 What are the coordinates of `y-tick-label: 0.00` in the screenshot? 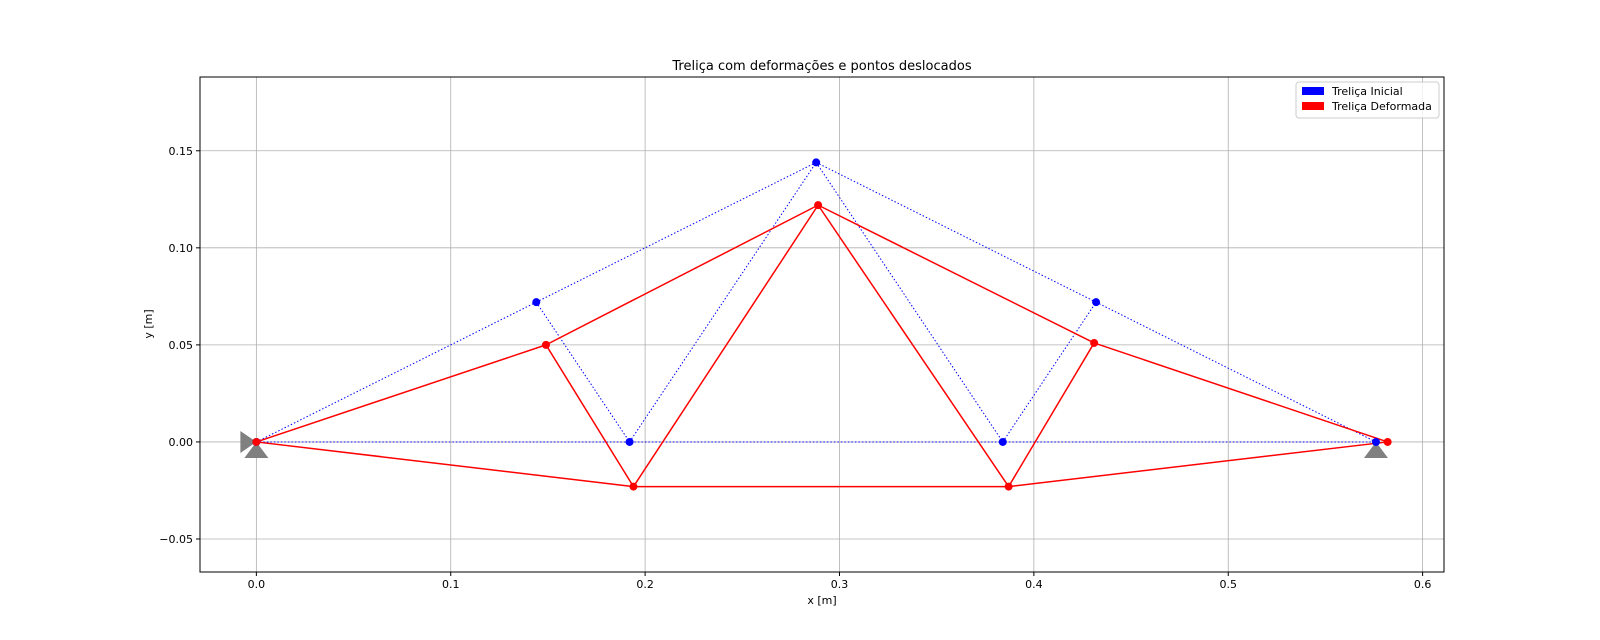 It's located at (181, 442).